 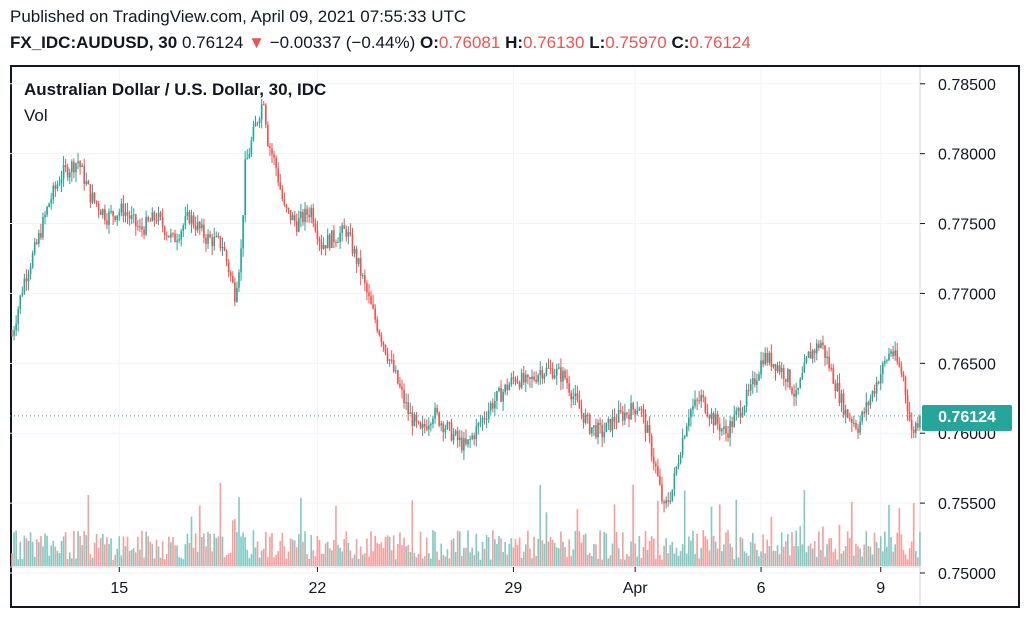 I want to click on y-tick-label: 0.75000, so click(x=967, y=574).